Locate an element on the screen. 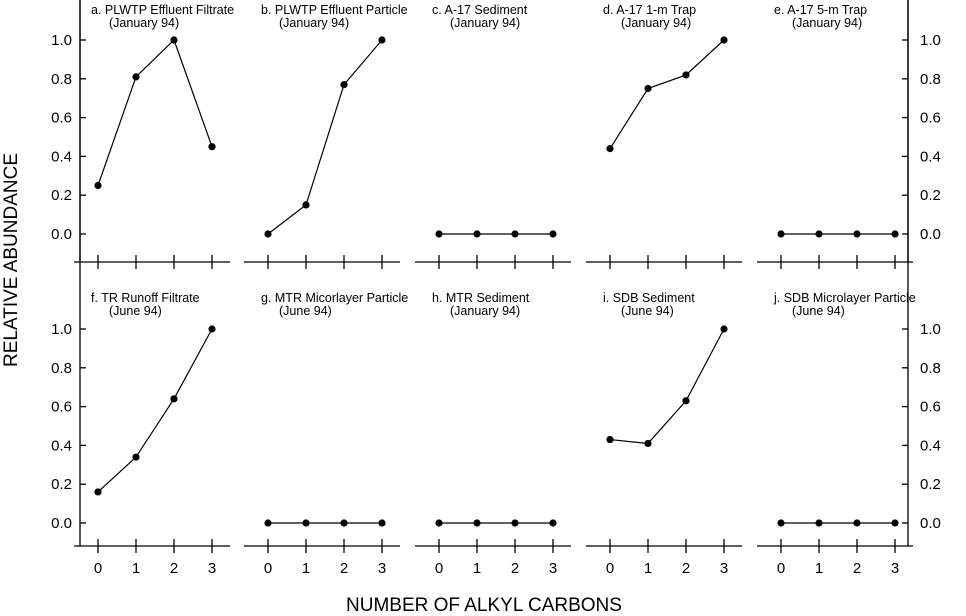 The image size is (966, 616). panel-subtitle-c: (January 94) is located at coordinates (485, 23).